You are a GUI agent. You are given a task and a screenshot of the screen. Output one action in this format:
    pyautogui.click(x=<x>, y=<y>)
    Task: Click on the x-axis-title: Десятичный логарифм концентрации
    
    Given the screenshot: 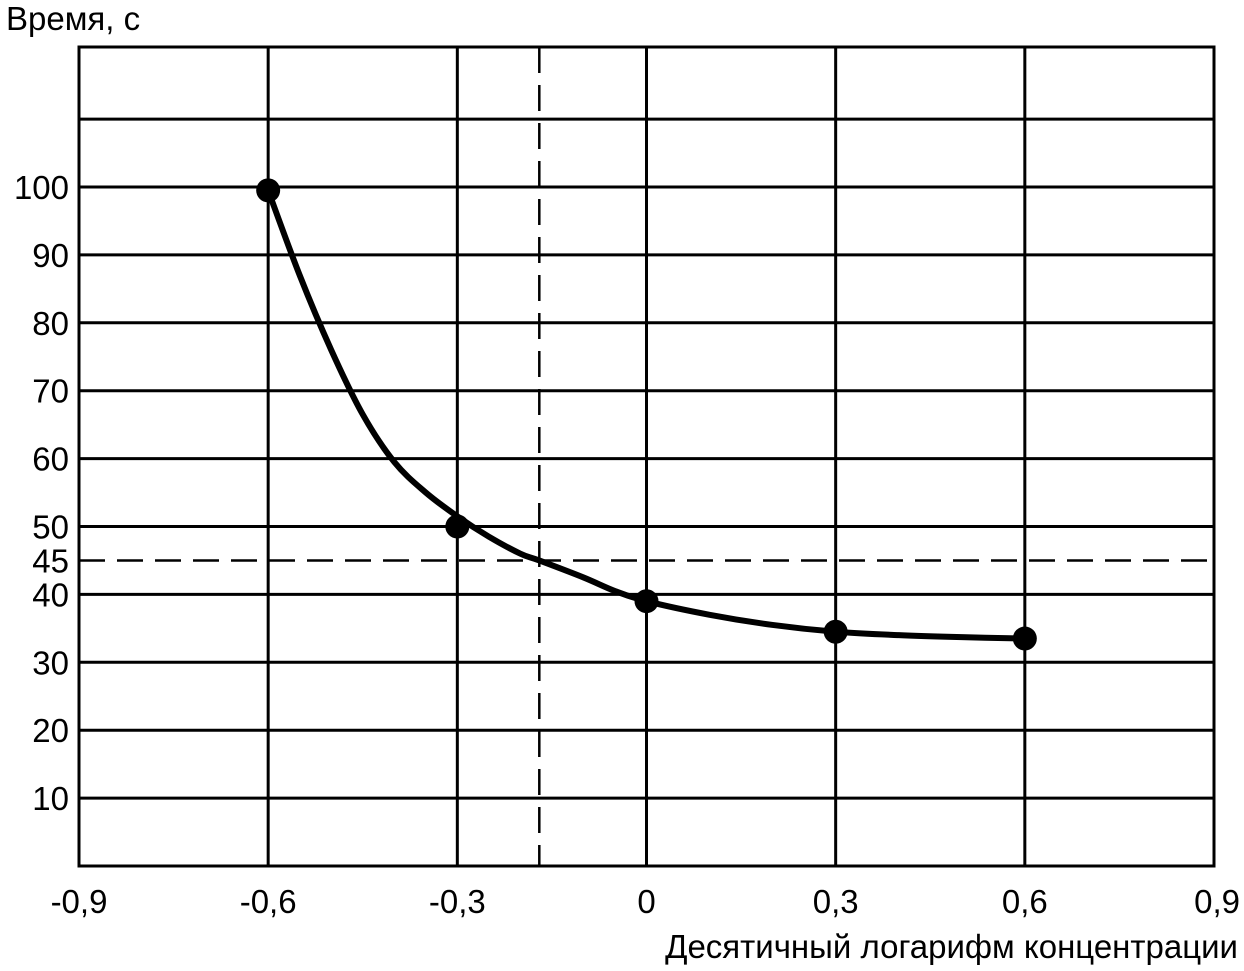 What is the action you would take?
    pyautogui.click(x=951, y=946)
    